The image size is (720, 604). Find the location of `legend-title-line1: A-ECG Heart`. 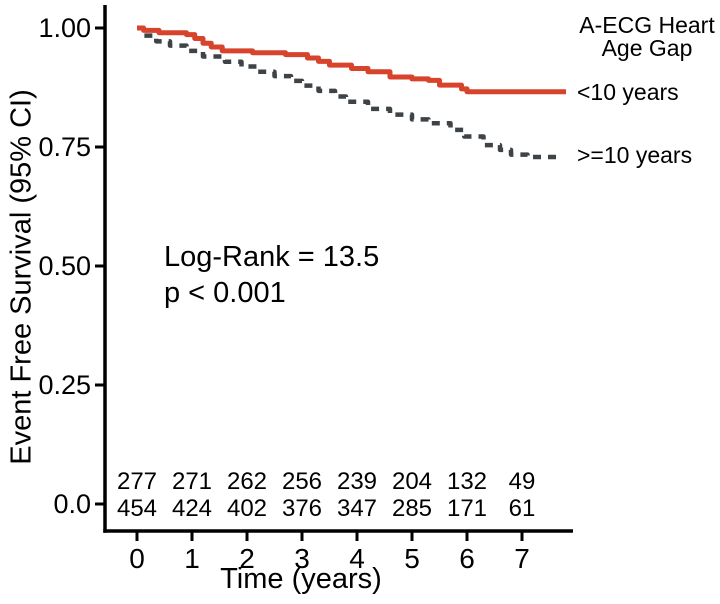

legend-title-line1: A-ECG Heart is located at coordinates (647, 25).